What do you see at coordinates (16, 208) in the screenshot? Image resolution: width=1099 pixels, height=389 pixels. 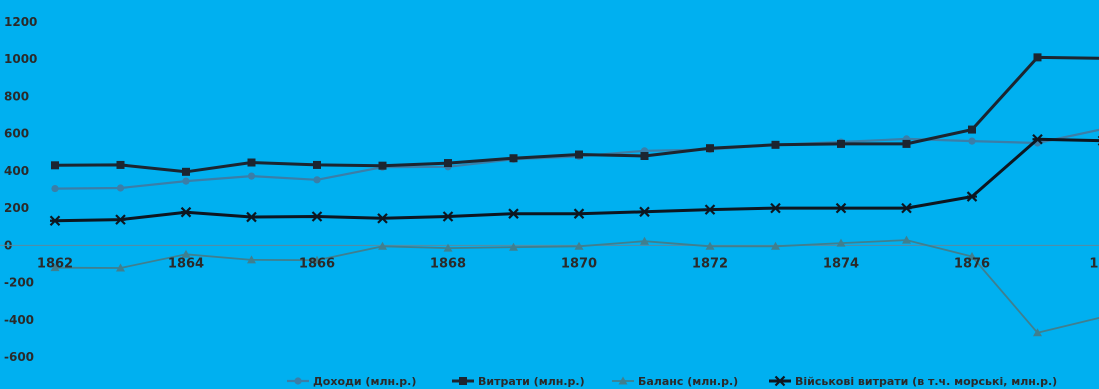 I see `y-tick-label: 200` at bounding box center [16, 208].